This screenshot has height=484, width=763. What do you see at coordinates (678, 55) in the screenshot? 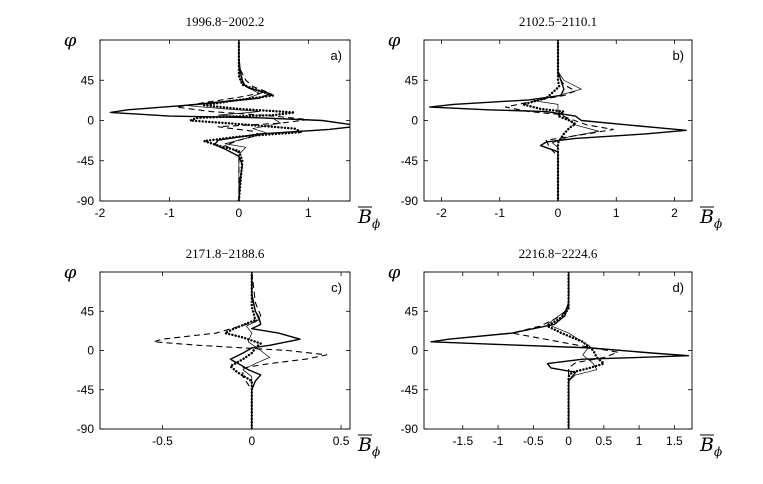
I see `panel-label: b)` at bounding box center [678, 55].